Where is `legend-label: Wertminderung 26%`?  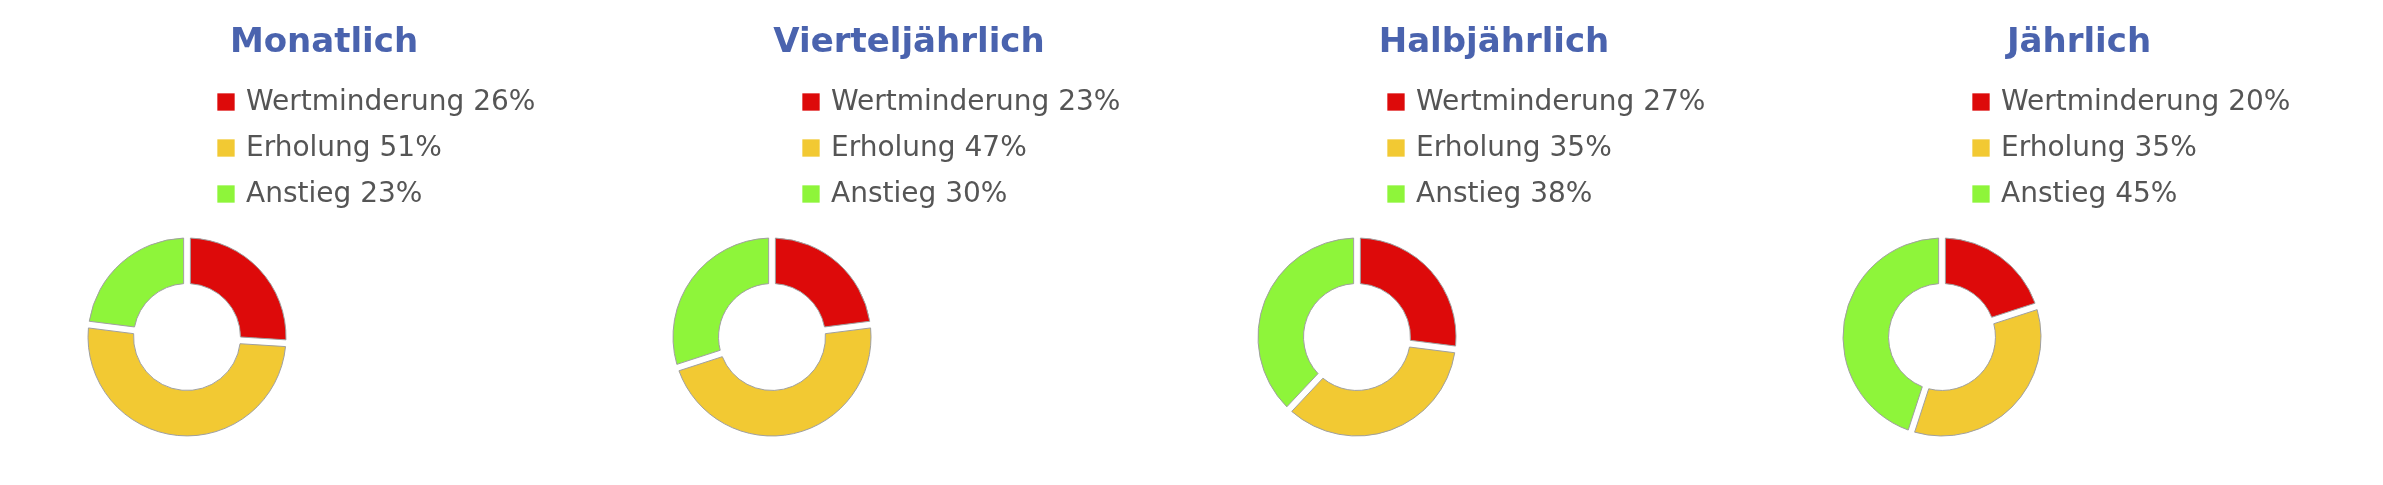 legend-label: Wertminderung 26% is located at coordinates (391, 100).